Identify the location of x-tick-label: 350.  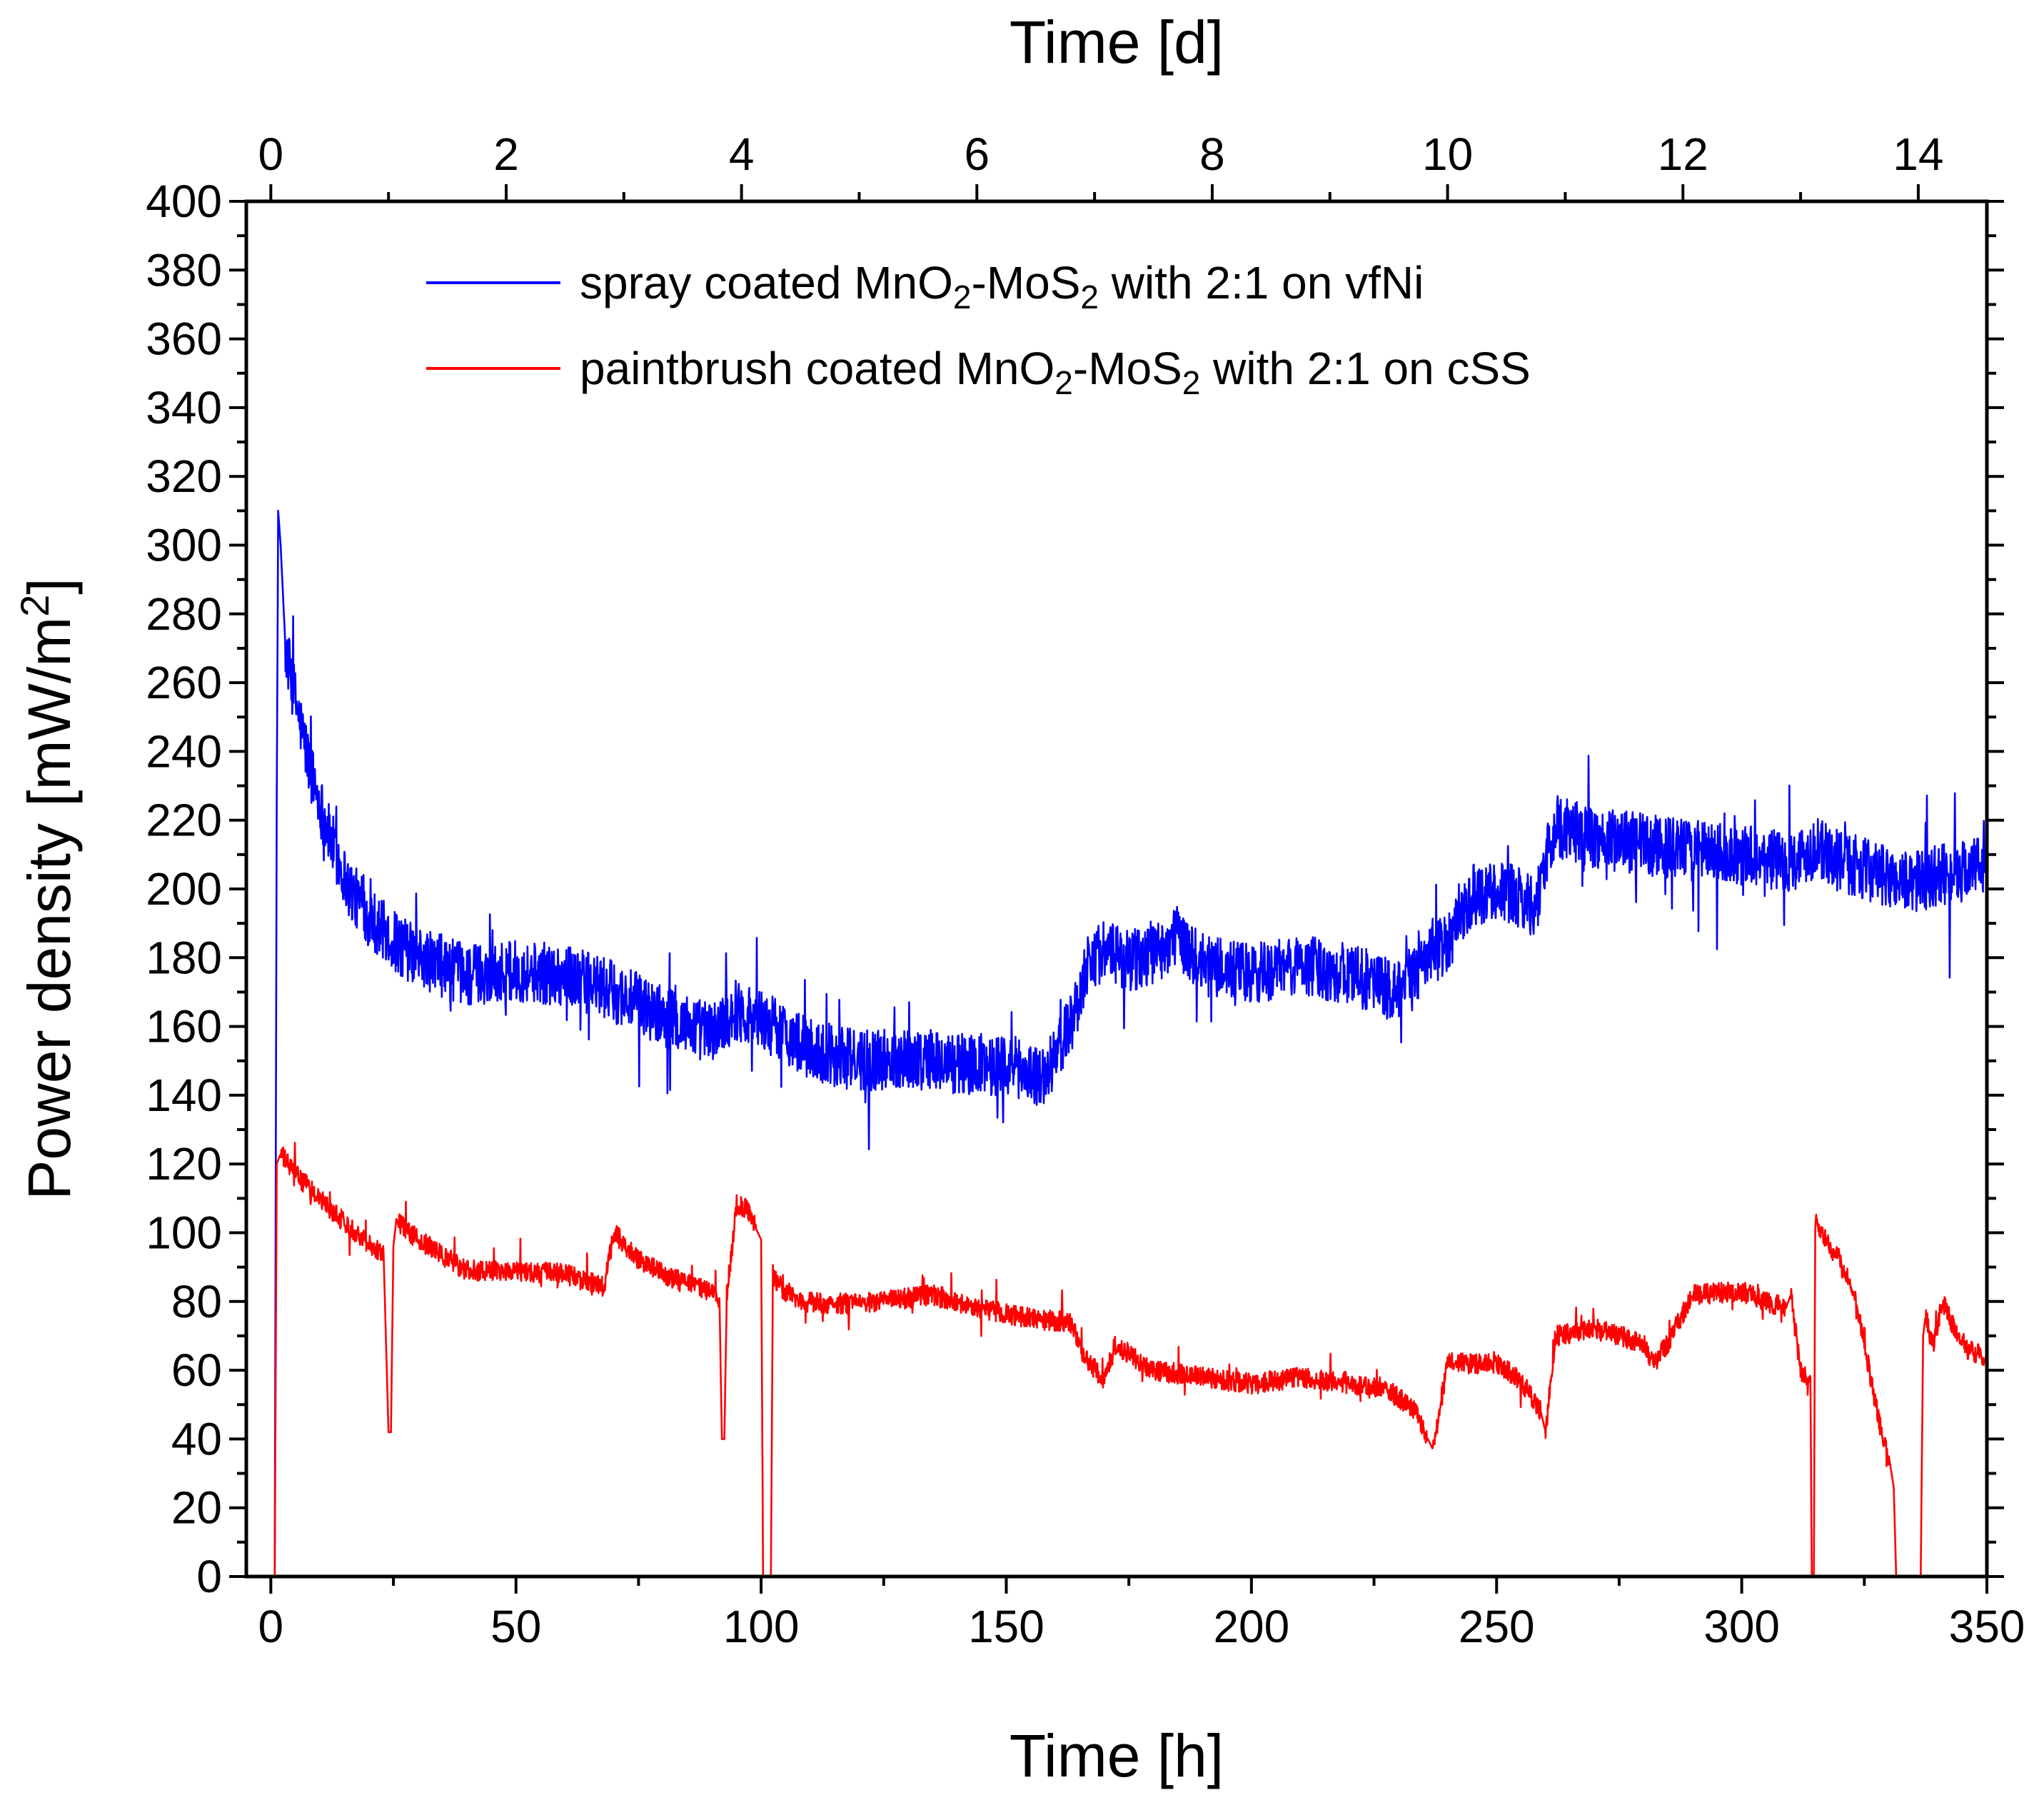
(1987, 1626).